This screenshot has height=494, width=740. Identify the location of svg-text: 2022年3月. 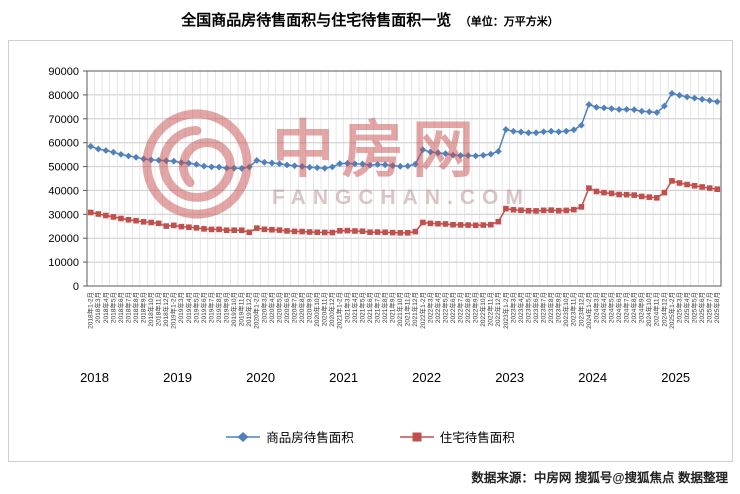
(429, 307).